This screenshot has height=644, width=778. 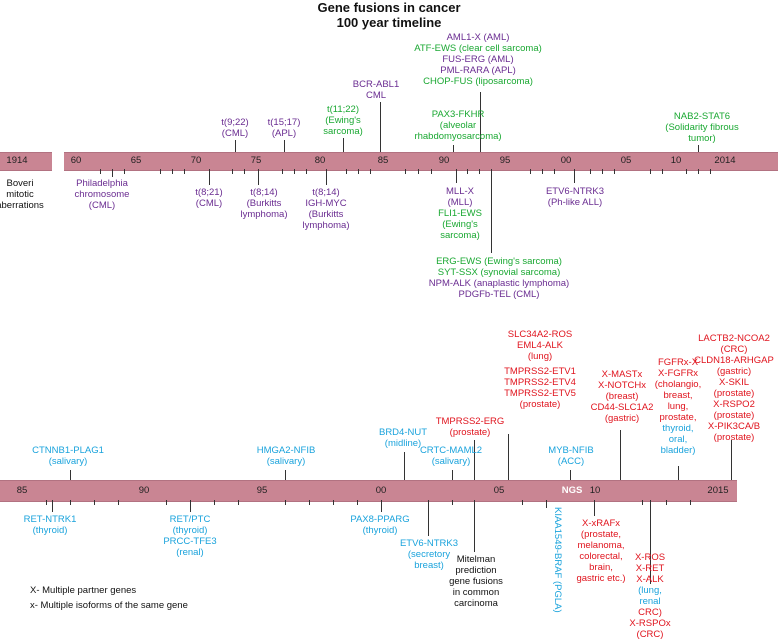 What do you see at coordinates (404, 466) in the screenshot?
I see `connector-brd4` at bounding box center [404, 466].